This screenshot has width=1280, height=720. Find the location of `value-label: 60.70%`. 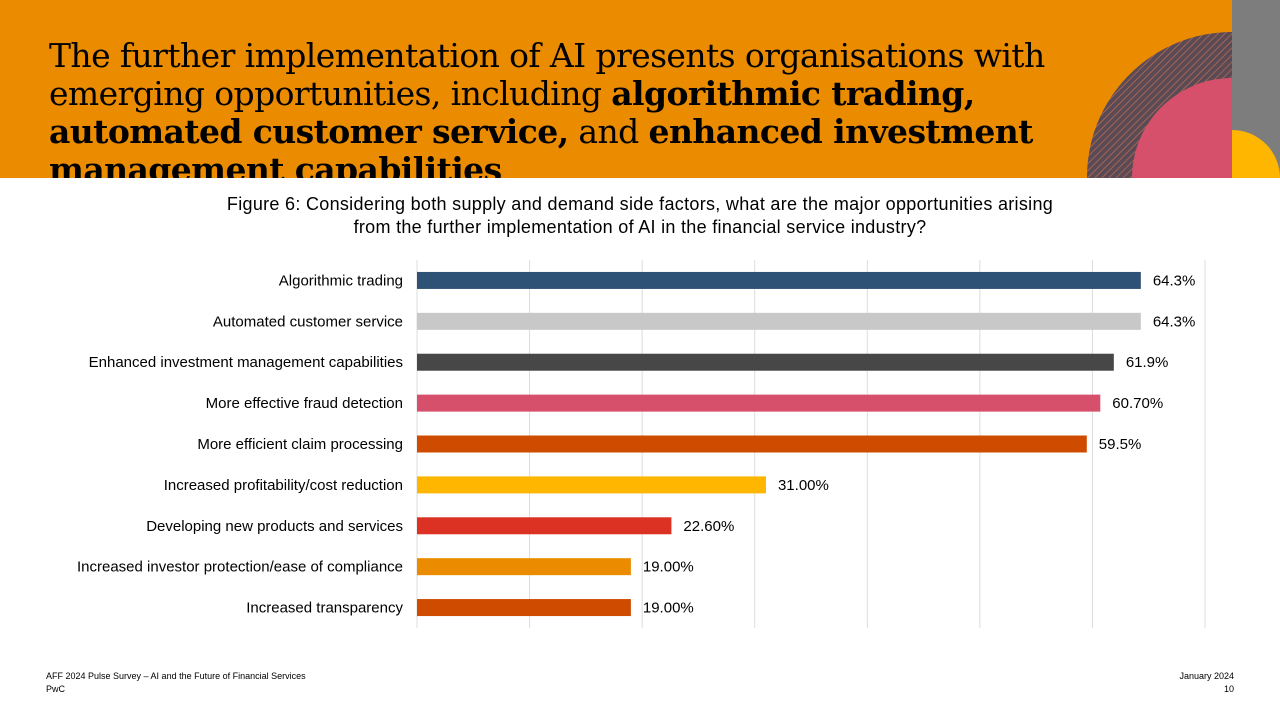

value-label: 60.70% is located at coordinates (1137, 403).